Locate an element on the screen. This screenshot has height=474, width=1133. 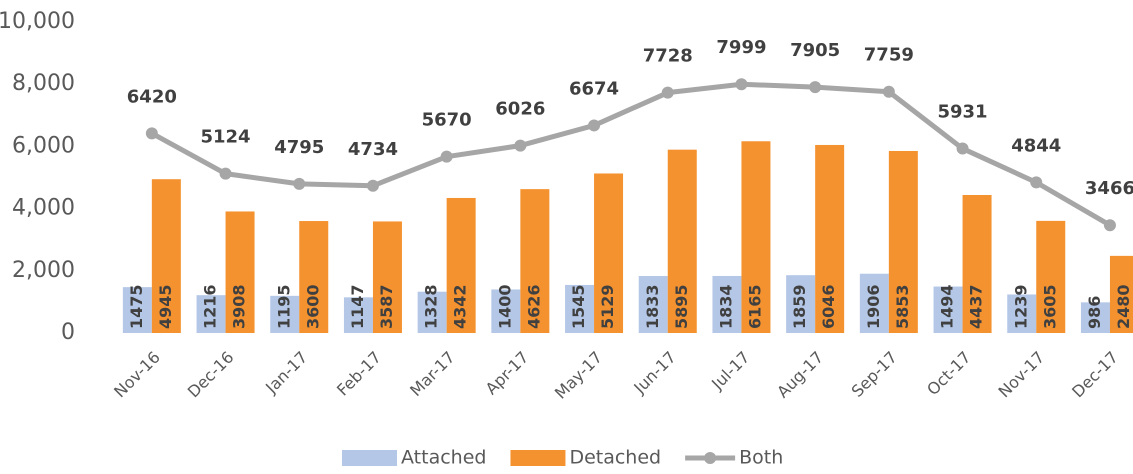
x-tick-label: May-17 is located at coordinates (578, 375).